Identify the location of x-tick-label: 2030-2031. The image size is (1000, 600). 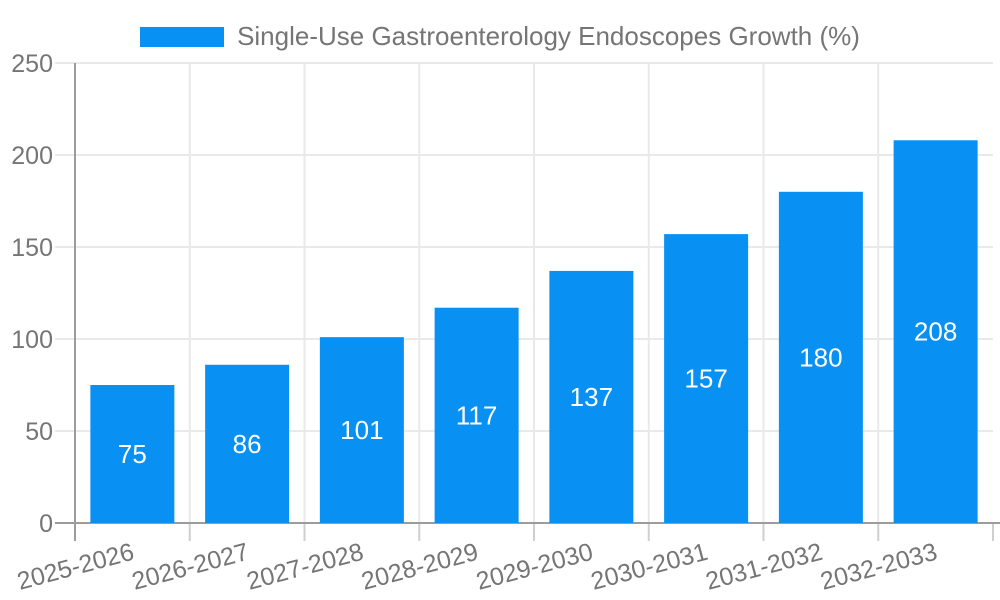
(649, 567).